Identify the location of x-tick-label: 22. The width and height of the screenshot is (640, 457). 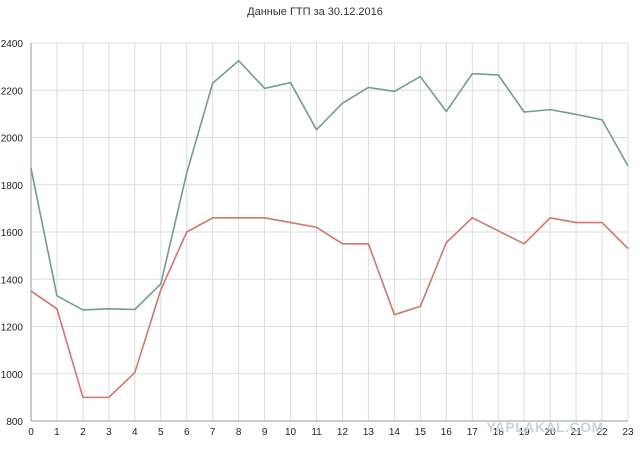
(602, 432).